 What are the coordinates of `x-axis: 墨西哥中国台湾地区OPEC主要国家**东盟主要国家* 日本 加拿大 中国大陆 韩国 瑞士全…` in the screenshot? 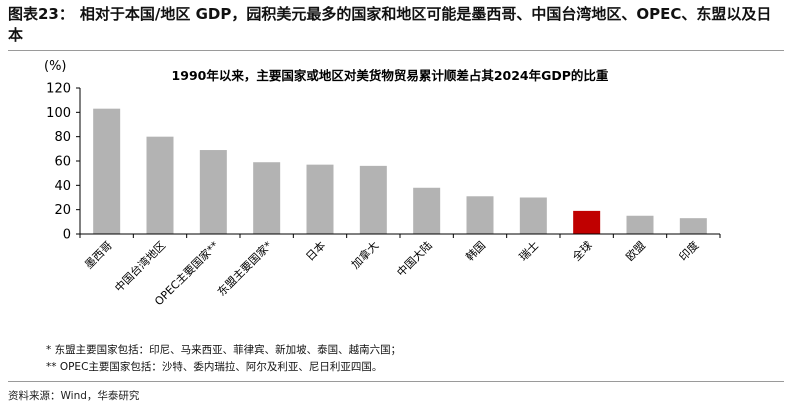 It's located at (400, 270).